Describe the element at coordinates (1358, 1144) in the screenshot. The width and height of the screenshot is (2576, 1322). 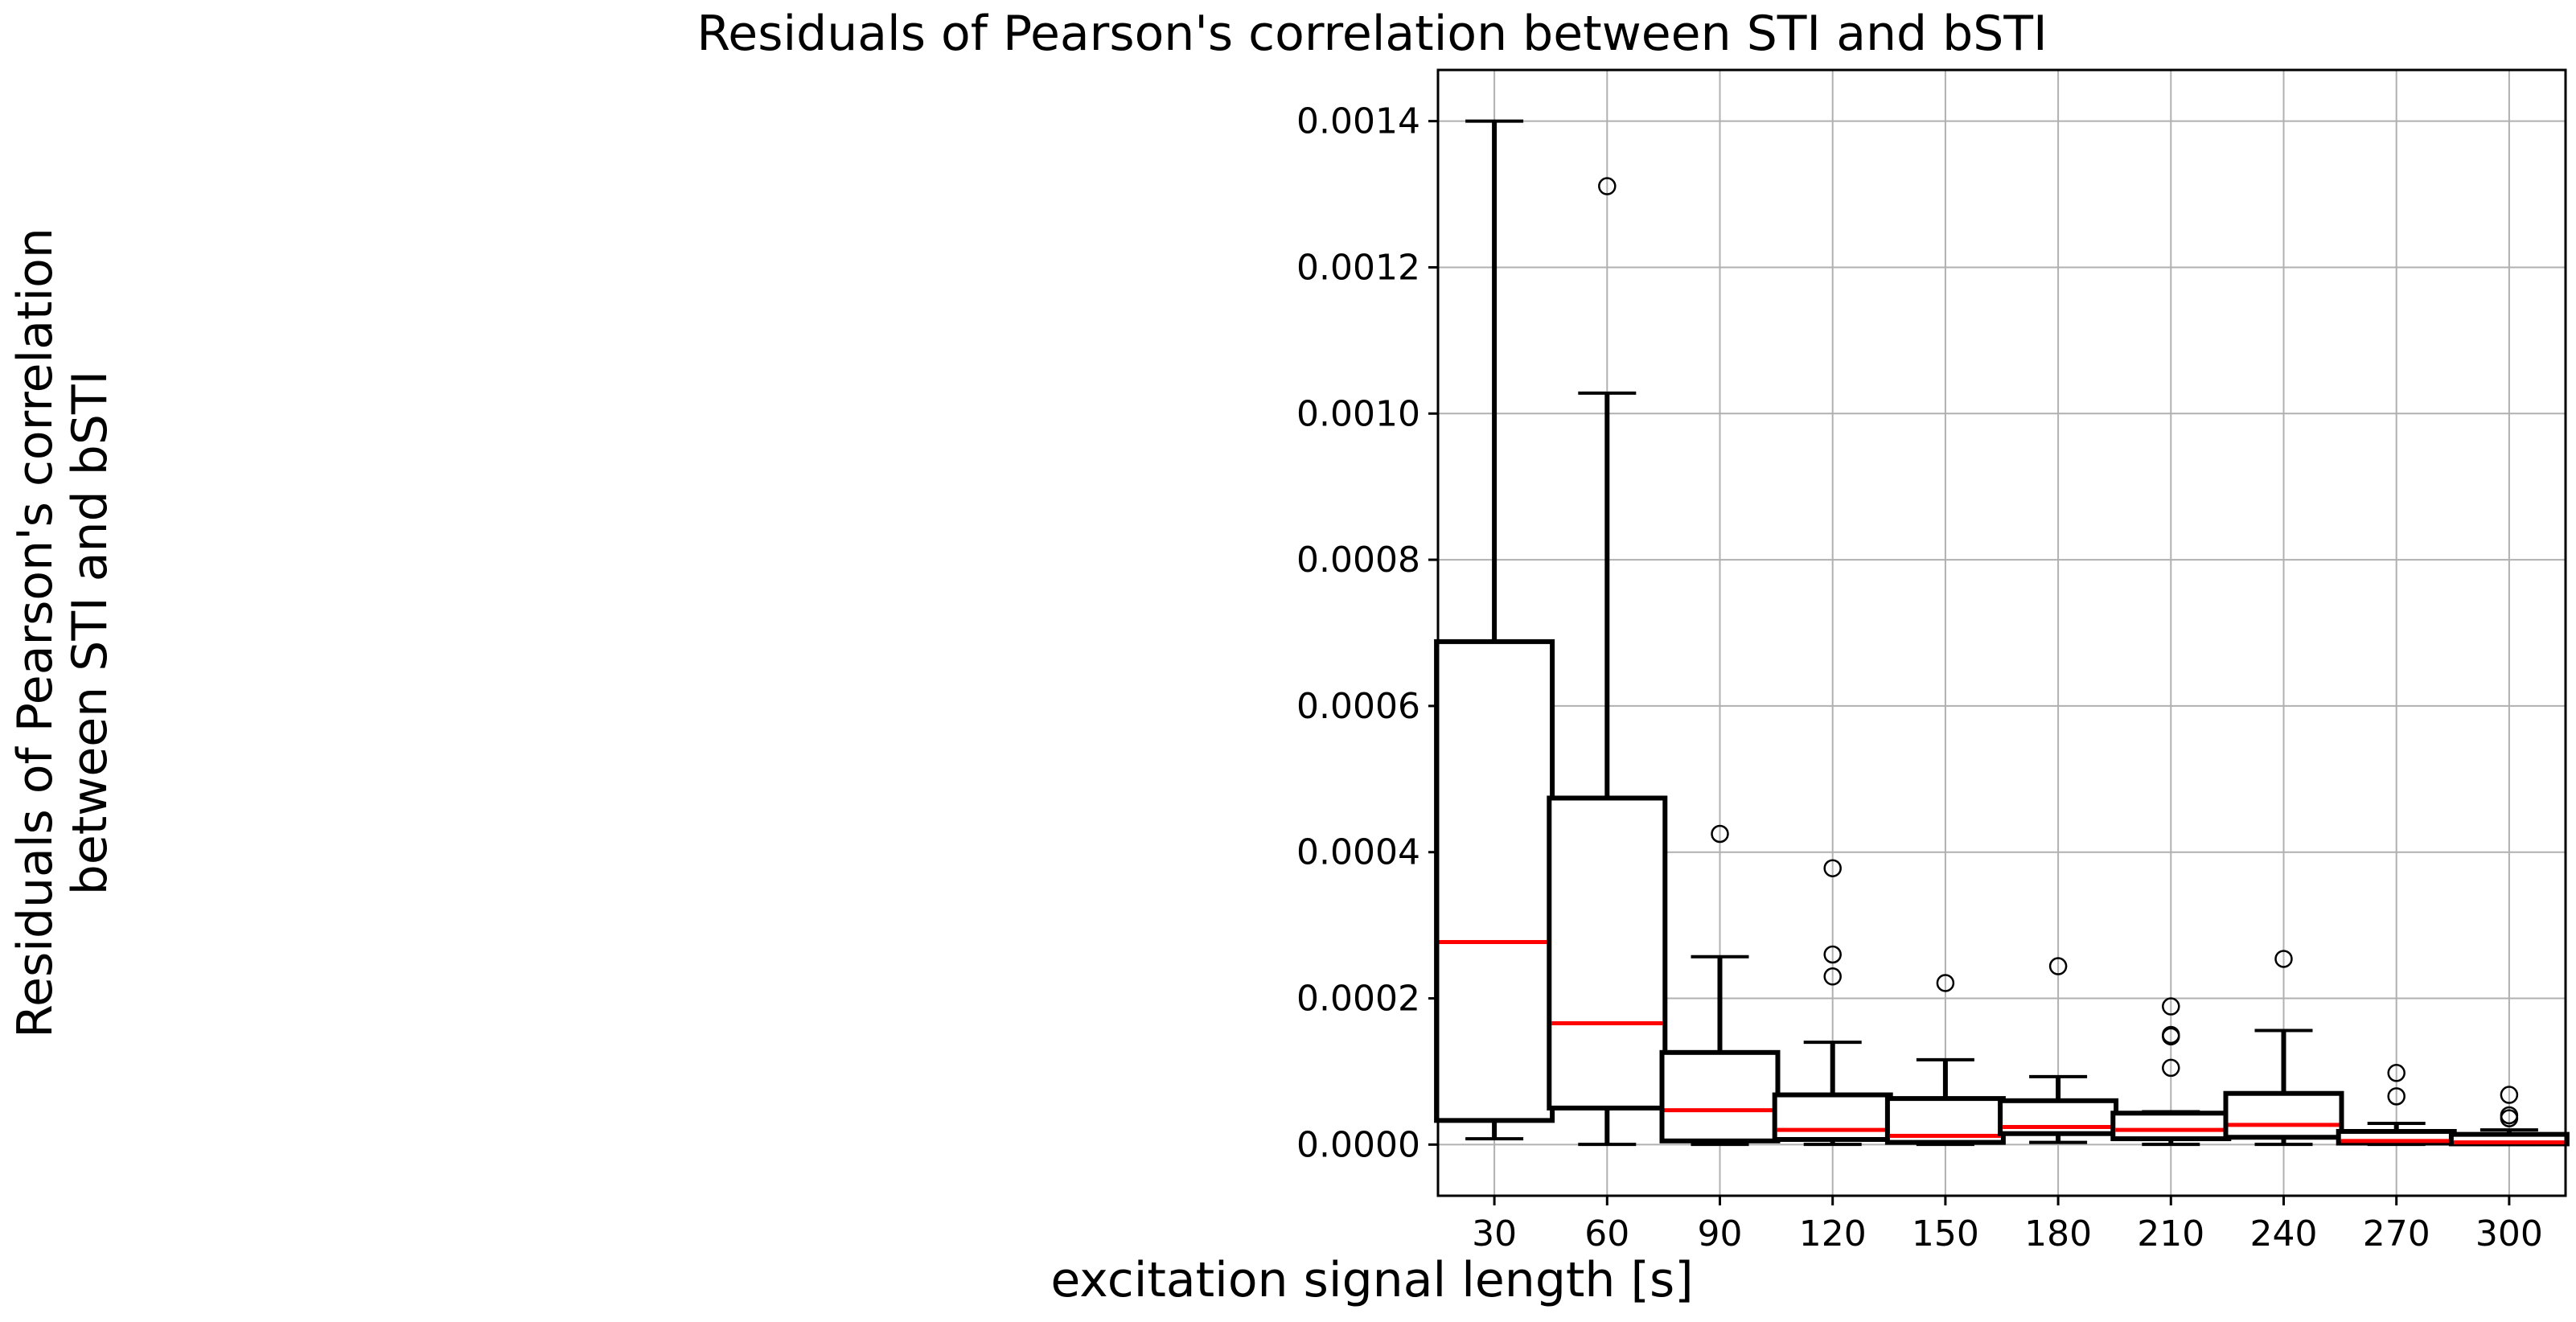
I see `y-tick-label: 0.0000` at that location.